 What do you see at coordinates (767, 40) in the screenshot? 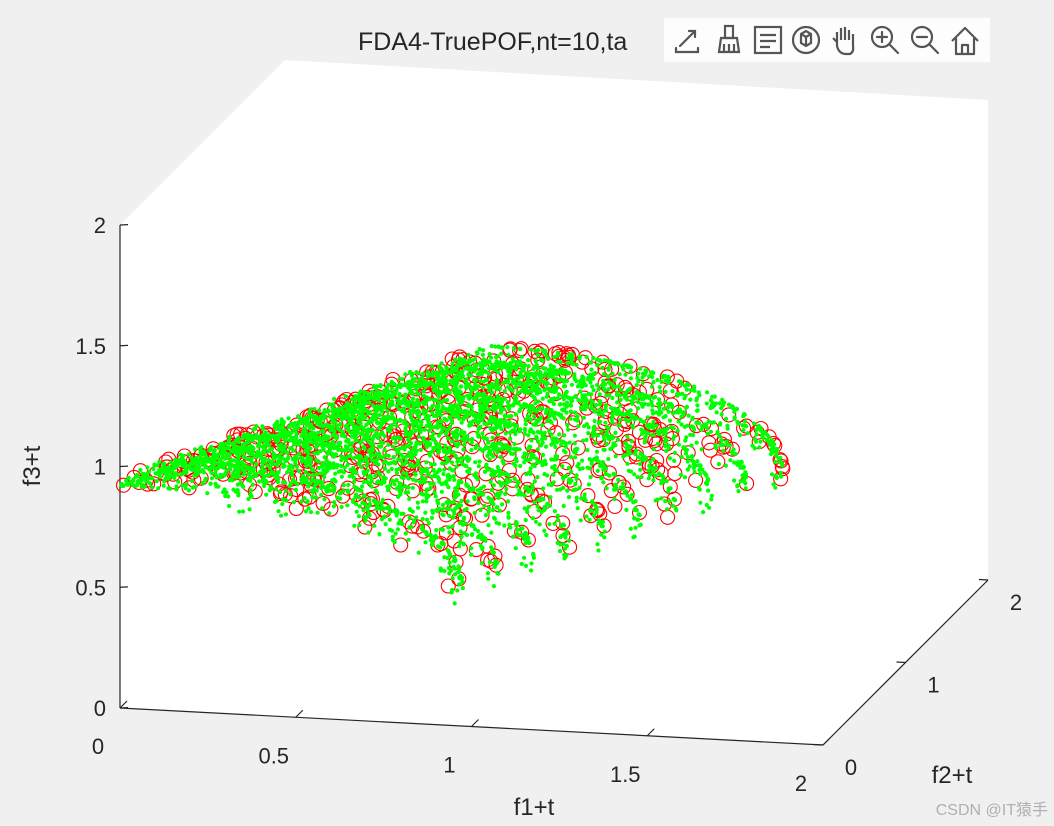
I see `datatip-button` at bounding box center [767, 40].